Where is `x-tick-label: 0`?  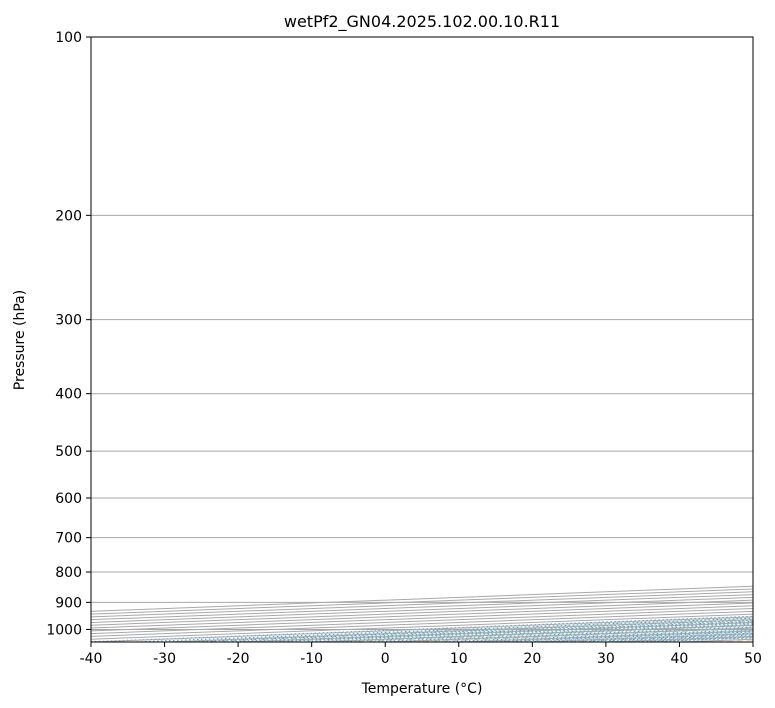 x-tick-label: 0 is located at coordinates (385, 659).